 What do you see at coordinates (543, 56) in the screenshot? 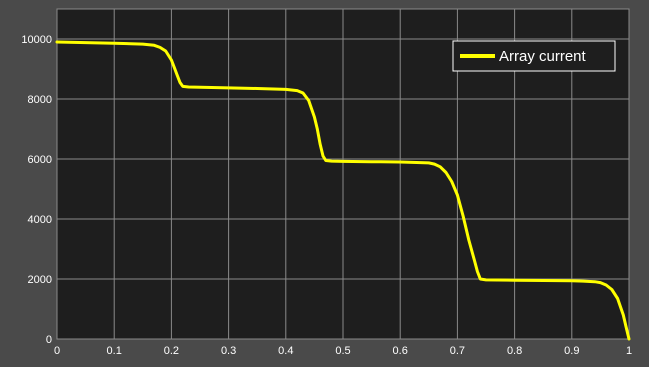
I see `legend-label: Array current` at bounding box center [543, 56].